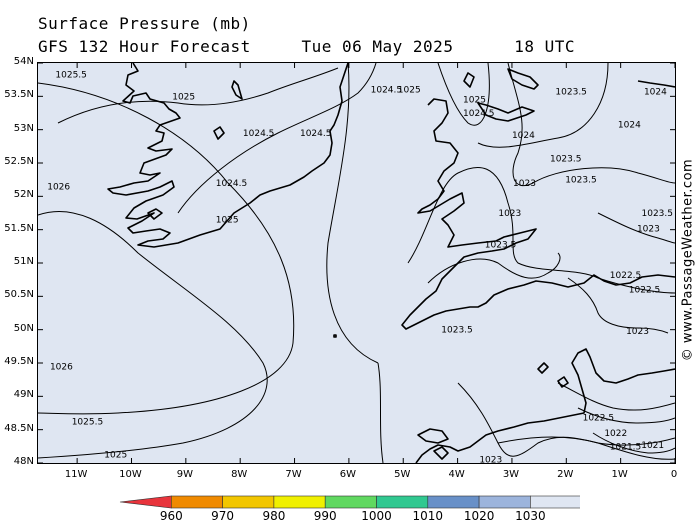 This screenshot has width=700, height=525. Describe the element at coordinates (239, 474) in the screenshot. I see `lon-tick-label: 8W` at that location.